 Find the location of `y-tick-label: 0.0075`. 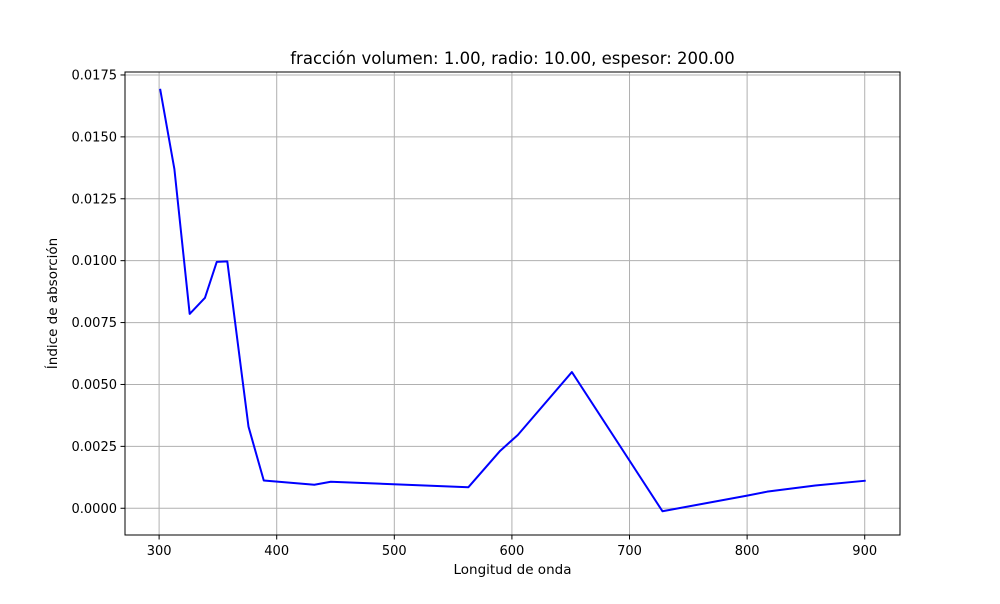

y-tick-label: 0.0075 is located at coordinates (95, 323).